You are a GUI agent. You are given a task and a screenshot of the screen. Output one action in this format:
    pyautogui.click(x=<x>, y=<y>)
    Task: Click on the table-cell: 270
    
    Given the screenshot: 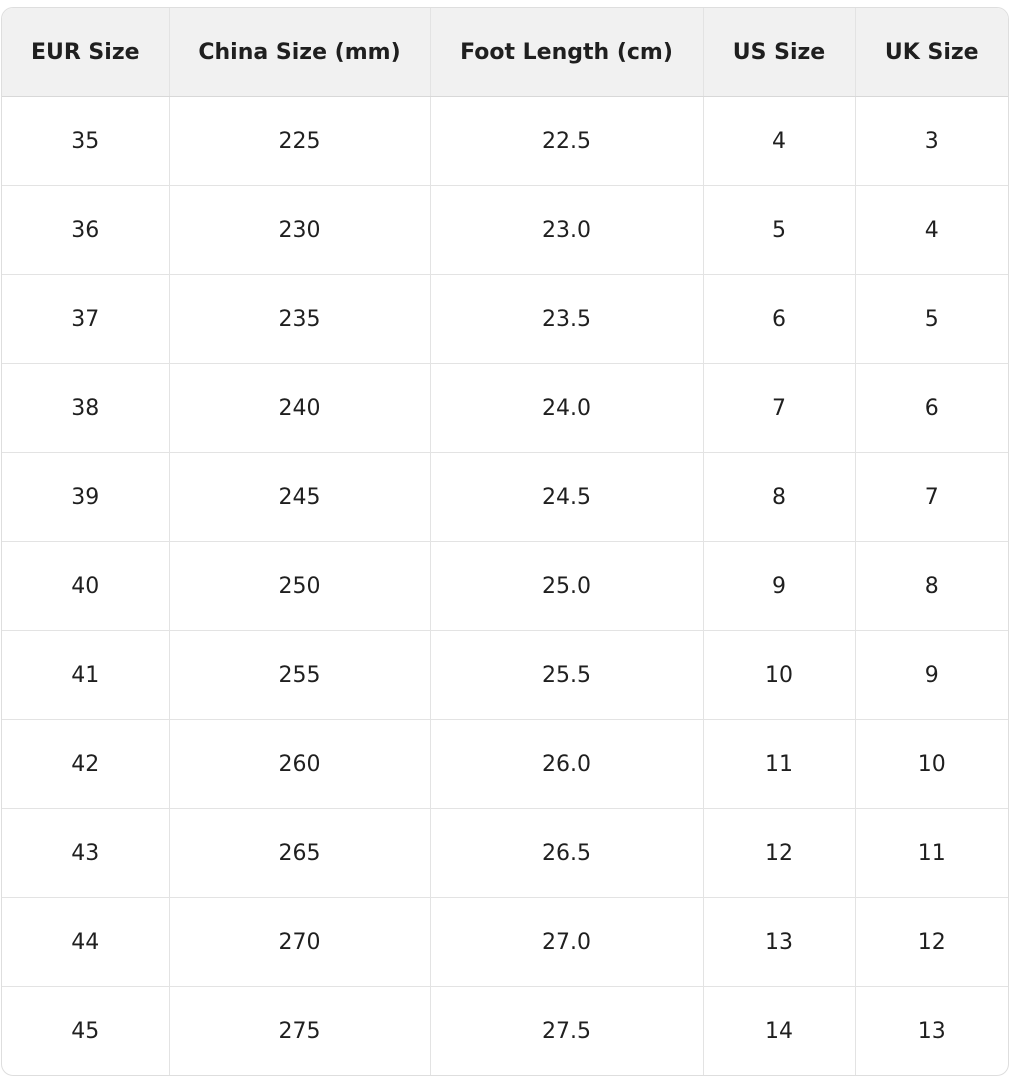 What is the action you would take?
    pyautogui.click(x=300, y=942)
    